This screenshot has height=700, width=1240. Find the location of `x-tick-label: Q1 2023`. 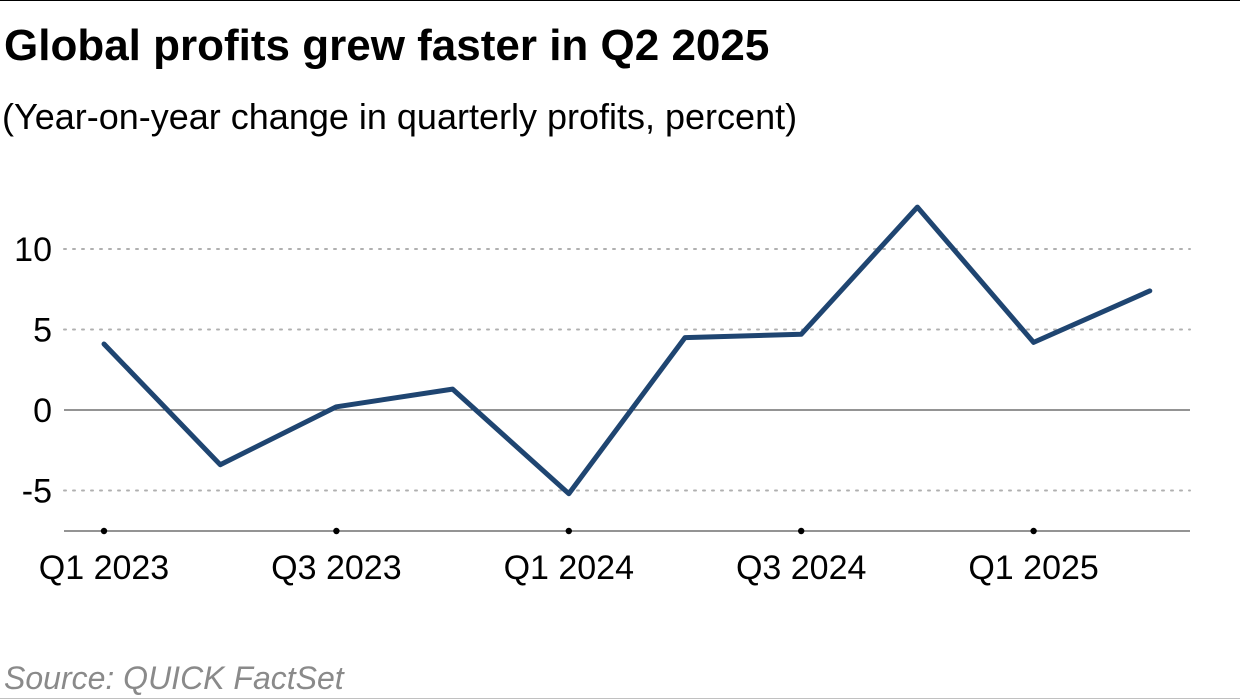

x-tick-label: Q1 2023 is located at coordinates (104, 568).